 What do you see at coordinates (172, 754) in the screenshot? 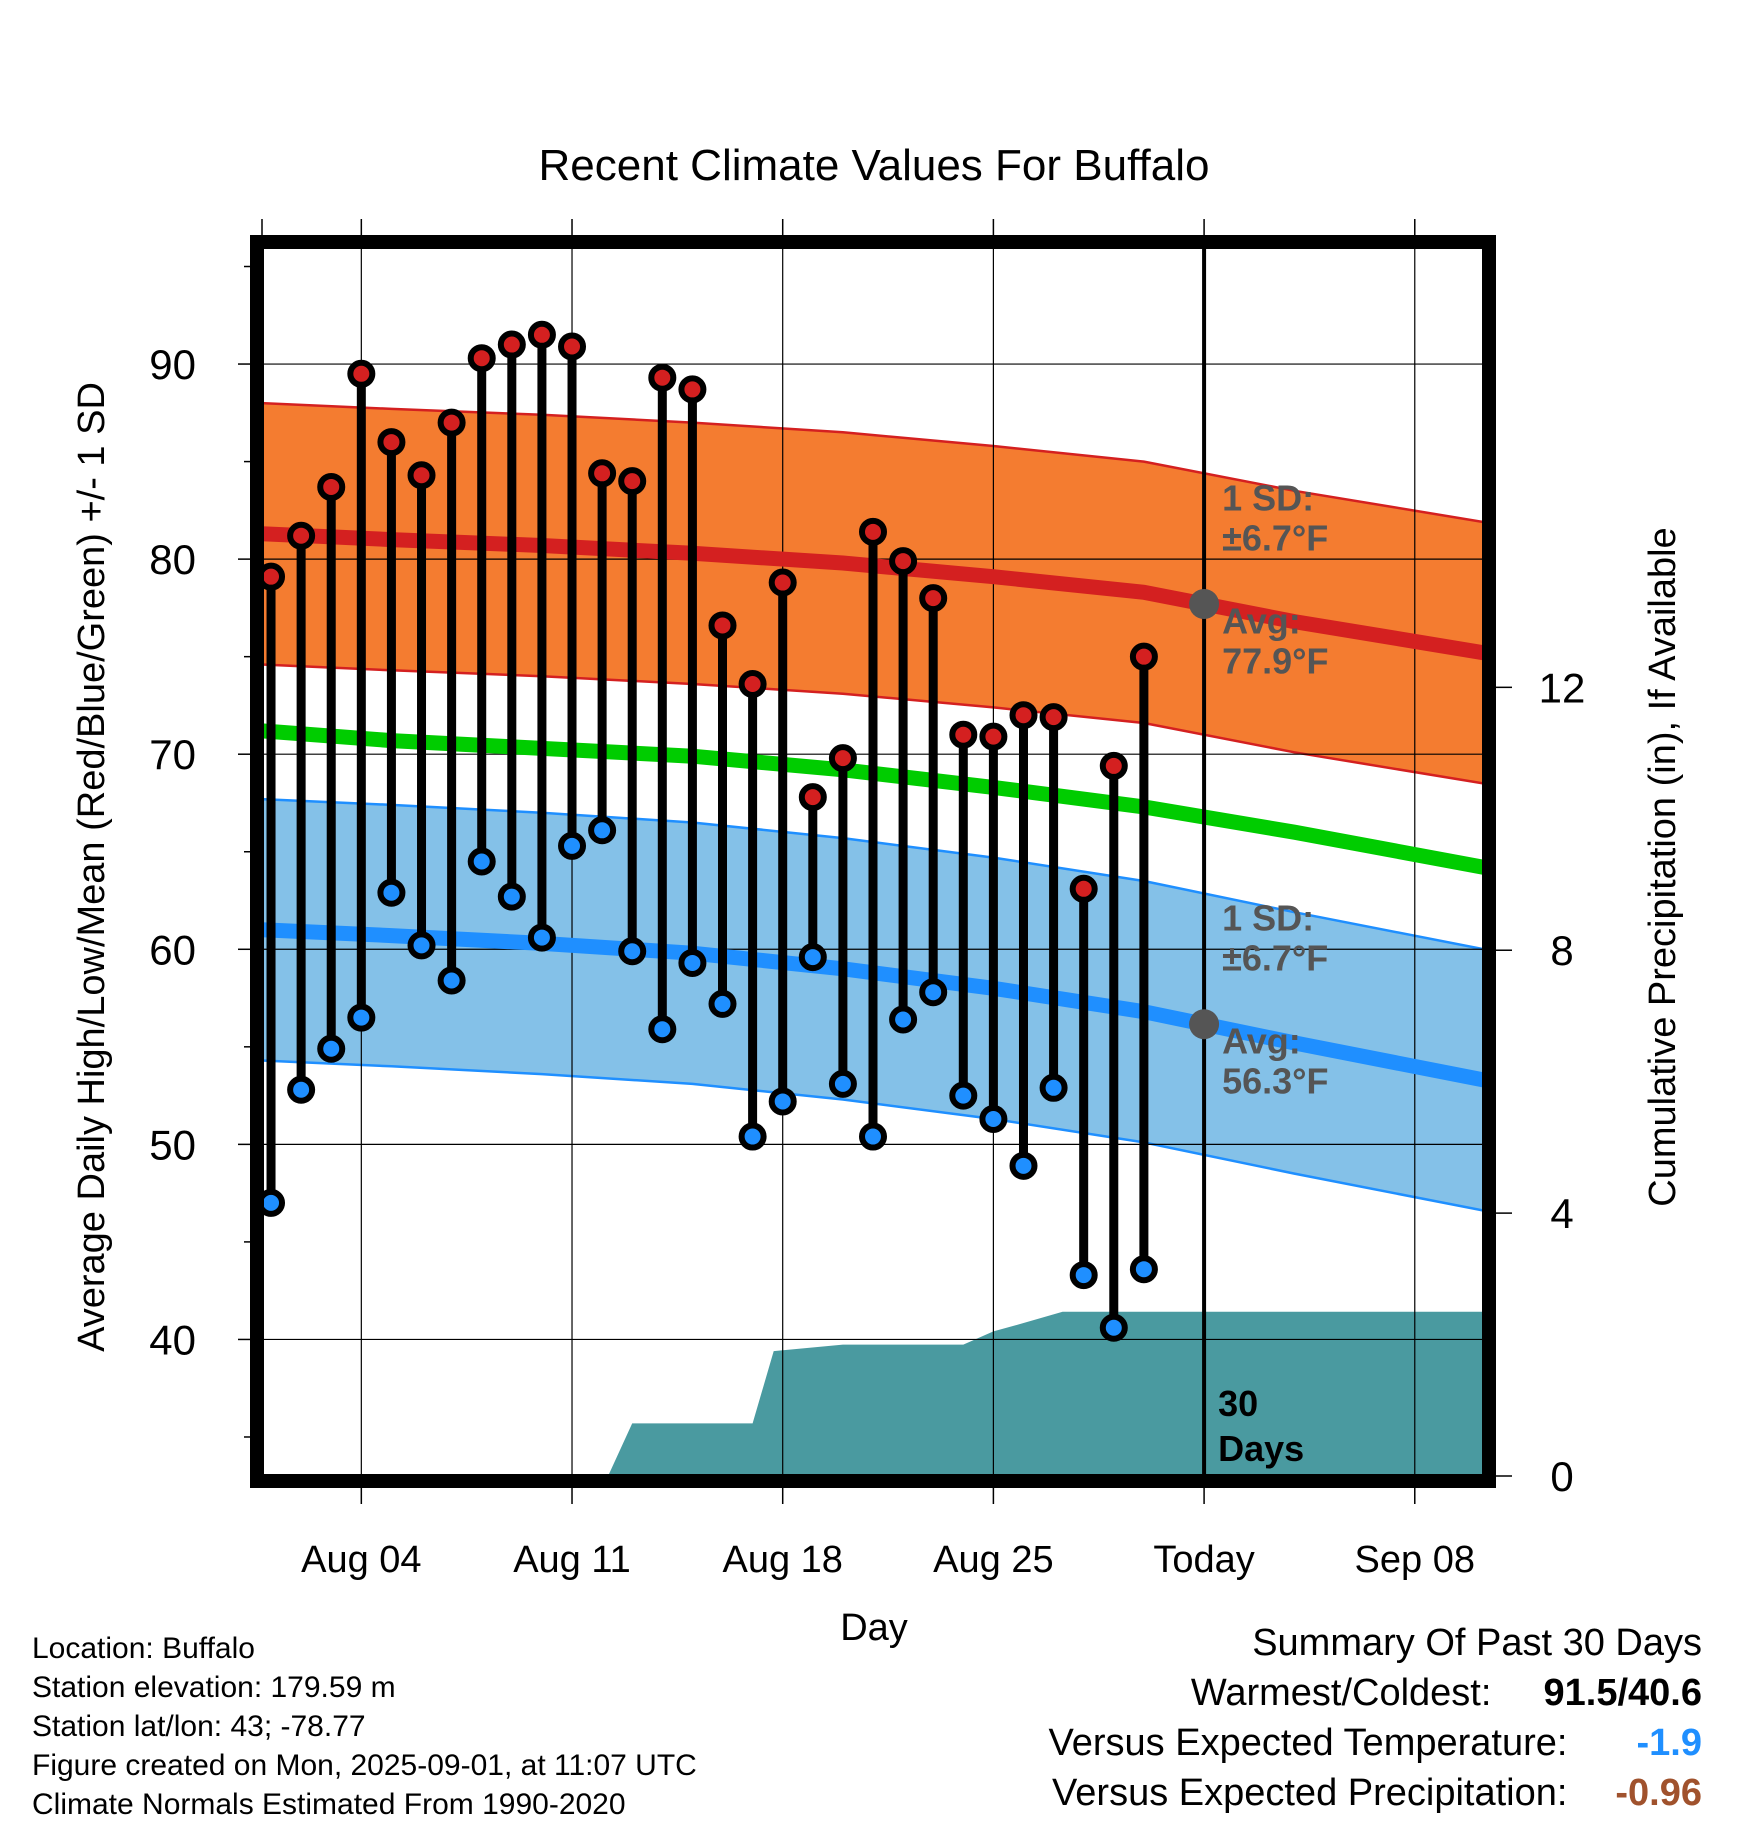
I see `y-tick-label-70: 70` at bounding box center [172, 754].